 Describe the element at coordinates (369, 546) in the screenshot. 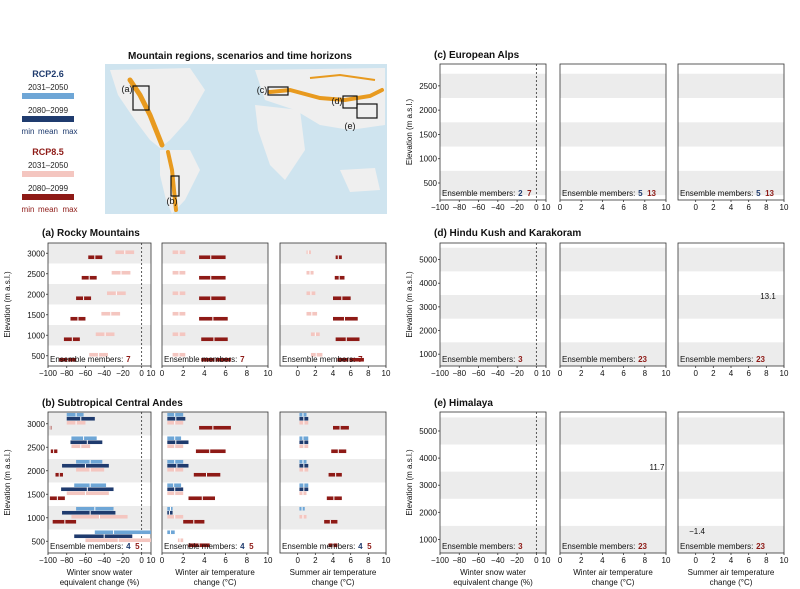

I see `ensemble-rcp85: 5` at that location.